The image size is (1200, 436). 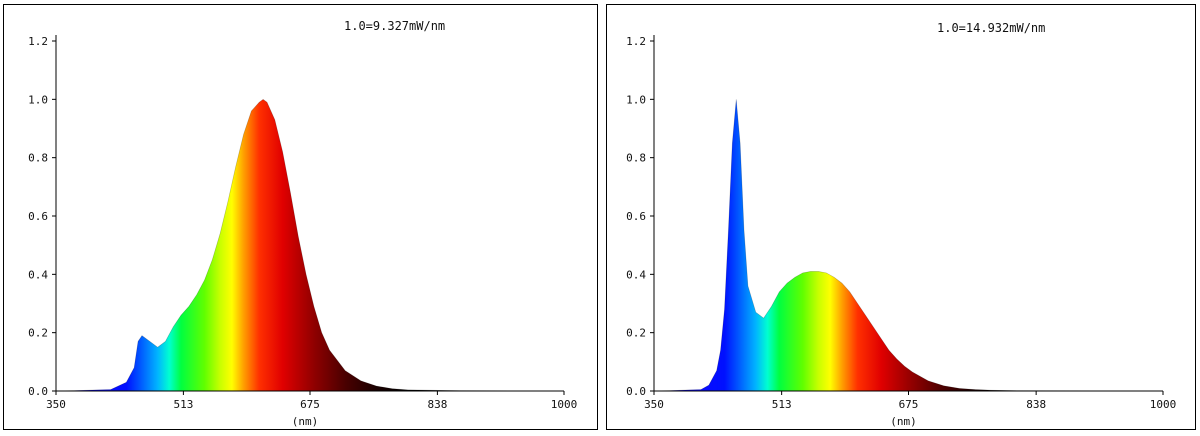 What do you see at coordinates (991, 28) in the screenshot?
I see `scale-annotation: 1.0=14.932mW/nm` at bounding box center [991, 28].